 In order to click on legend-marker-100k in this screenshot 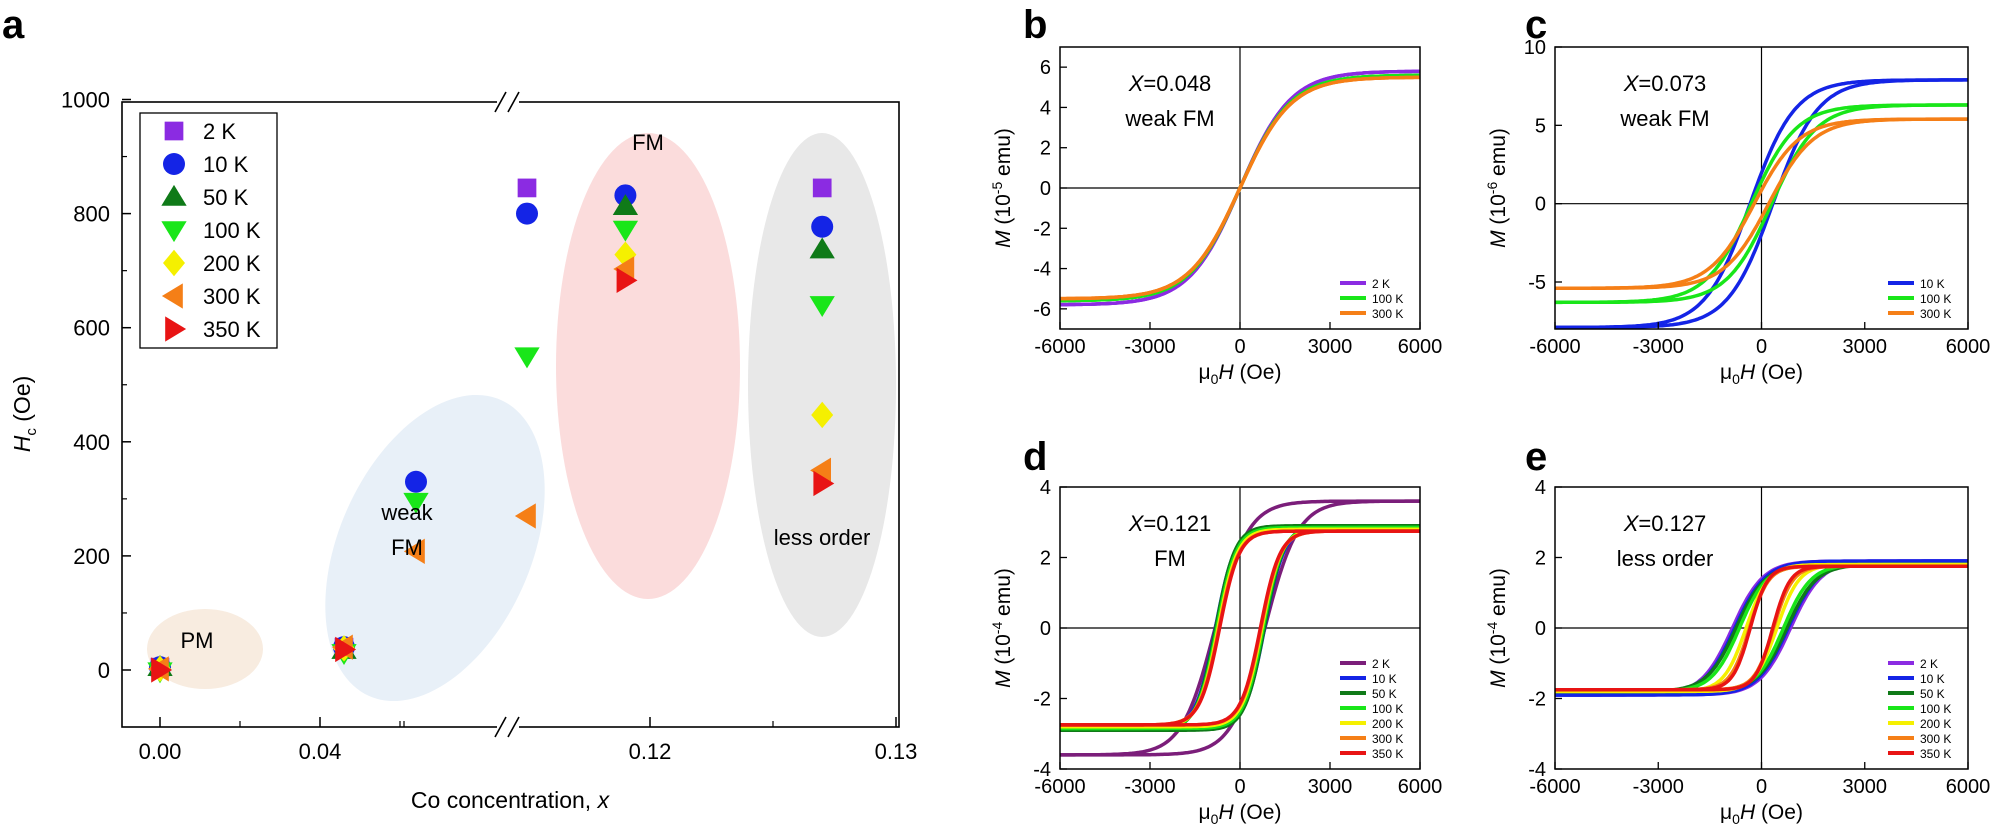, I will do `click(174, 232)`.